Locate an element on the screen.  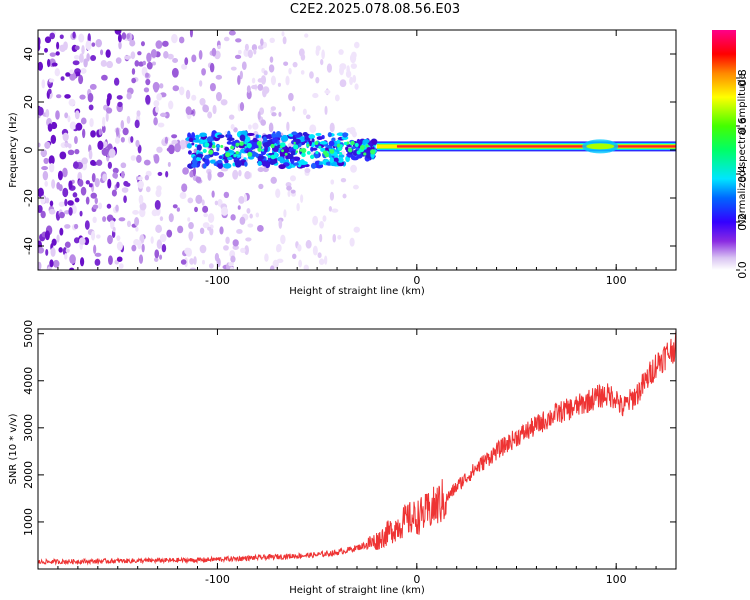
colorbar-gradient is located at coordinates (724, 150).